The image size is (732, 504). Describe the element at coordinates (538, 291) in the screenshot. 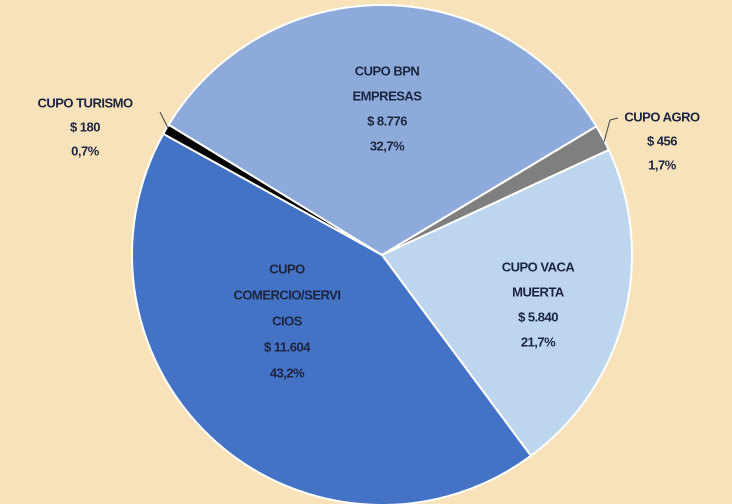

I see `slice-label: MUERTA` at that location.